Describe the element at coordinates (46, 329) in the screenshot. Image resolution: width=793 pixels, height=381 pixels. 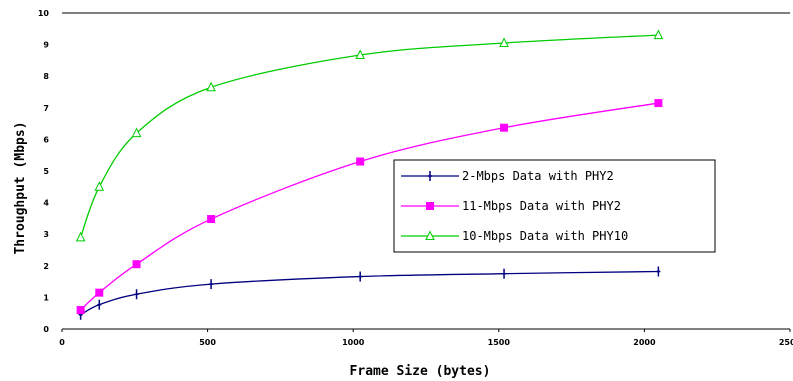
I see `y-tick-label: 0` at that location.